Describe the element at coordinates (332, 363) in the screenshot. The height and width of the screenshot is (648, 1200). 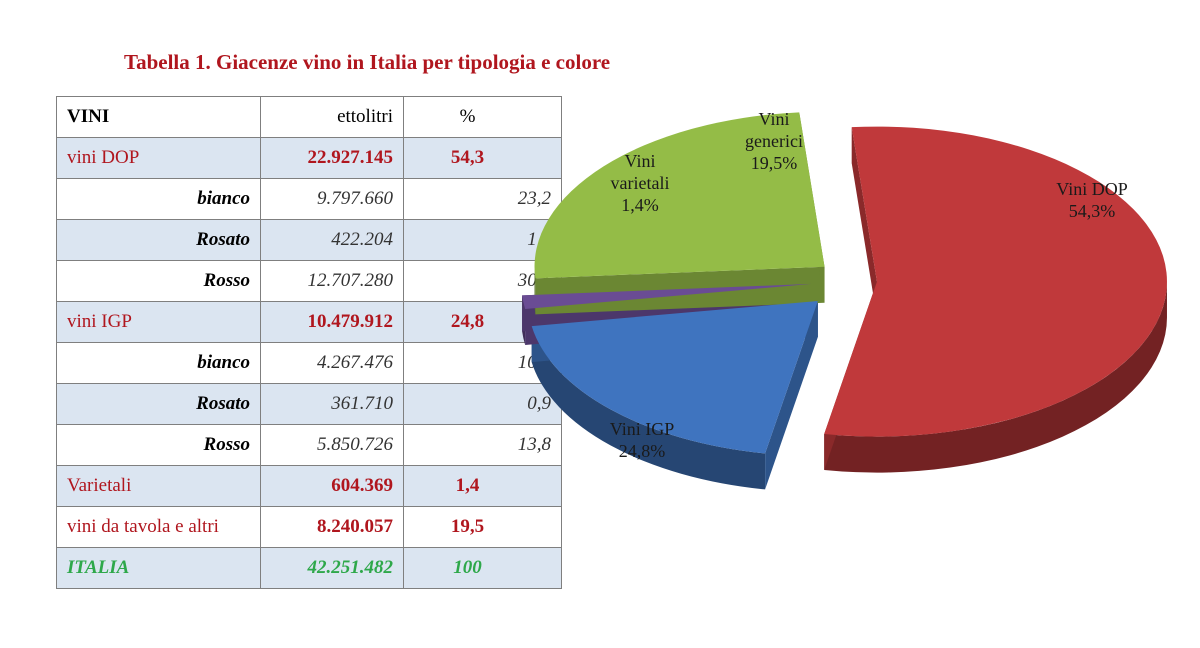
I see `row-ettolitri: 4.267.476` at that location.